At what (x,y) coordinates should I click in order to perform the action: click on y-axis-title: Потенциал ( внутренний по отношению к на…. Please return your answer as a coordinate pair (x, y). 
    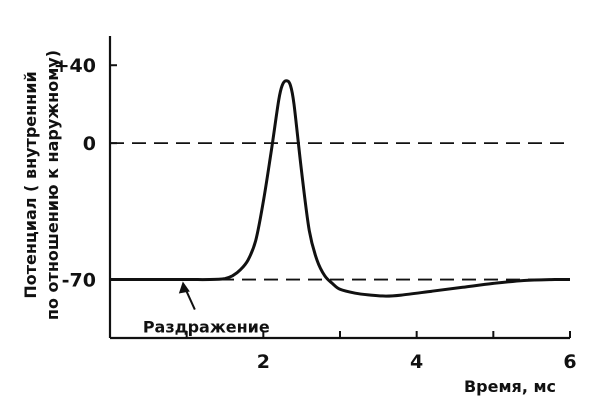
    Looking at the image, I should click on (41, 185).